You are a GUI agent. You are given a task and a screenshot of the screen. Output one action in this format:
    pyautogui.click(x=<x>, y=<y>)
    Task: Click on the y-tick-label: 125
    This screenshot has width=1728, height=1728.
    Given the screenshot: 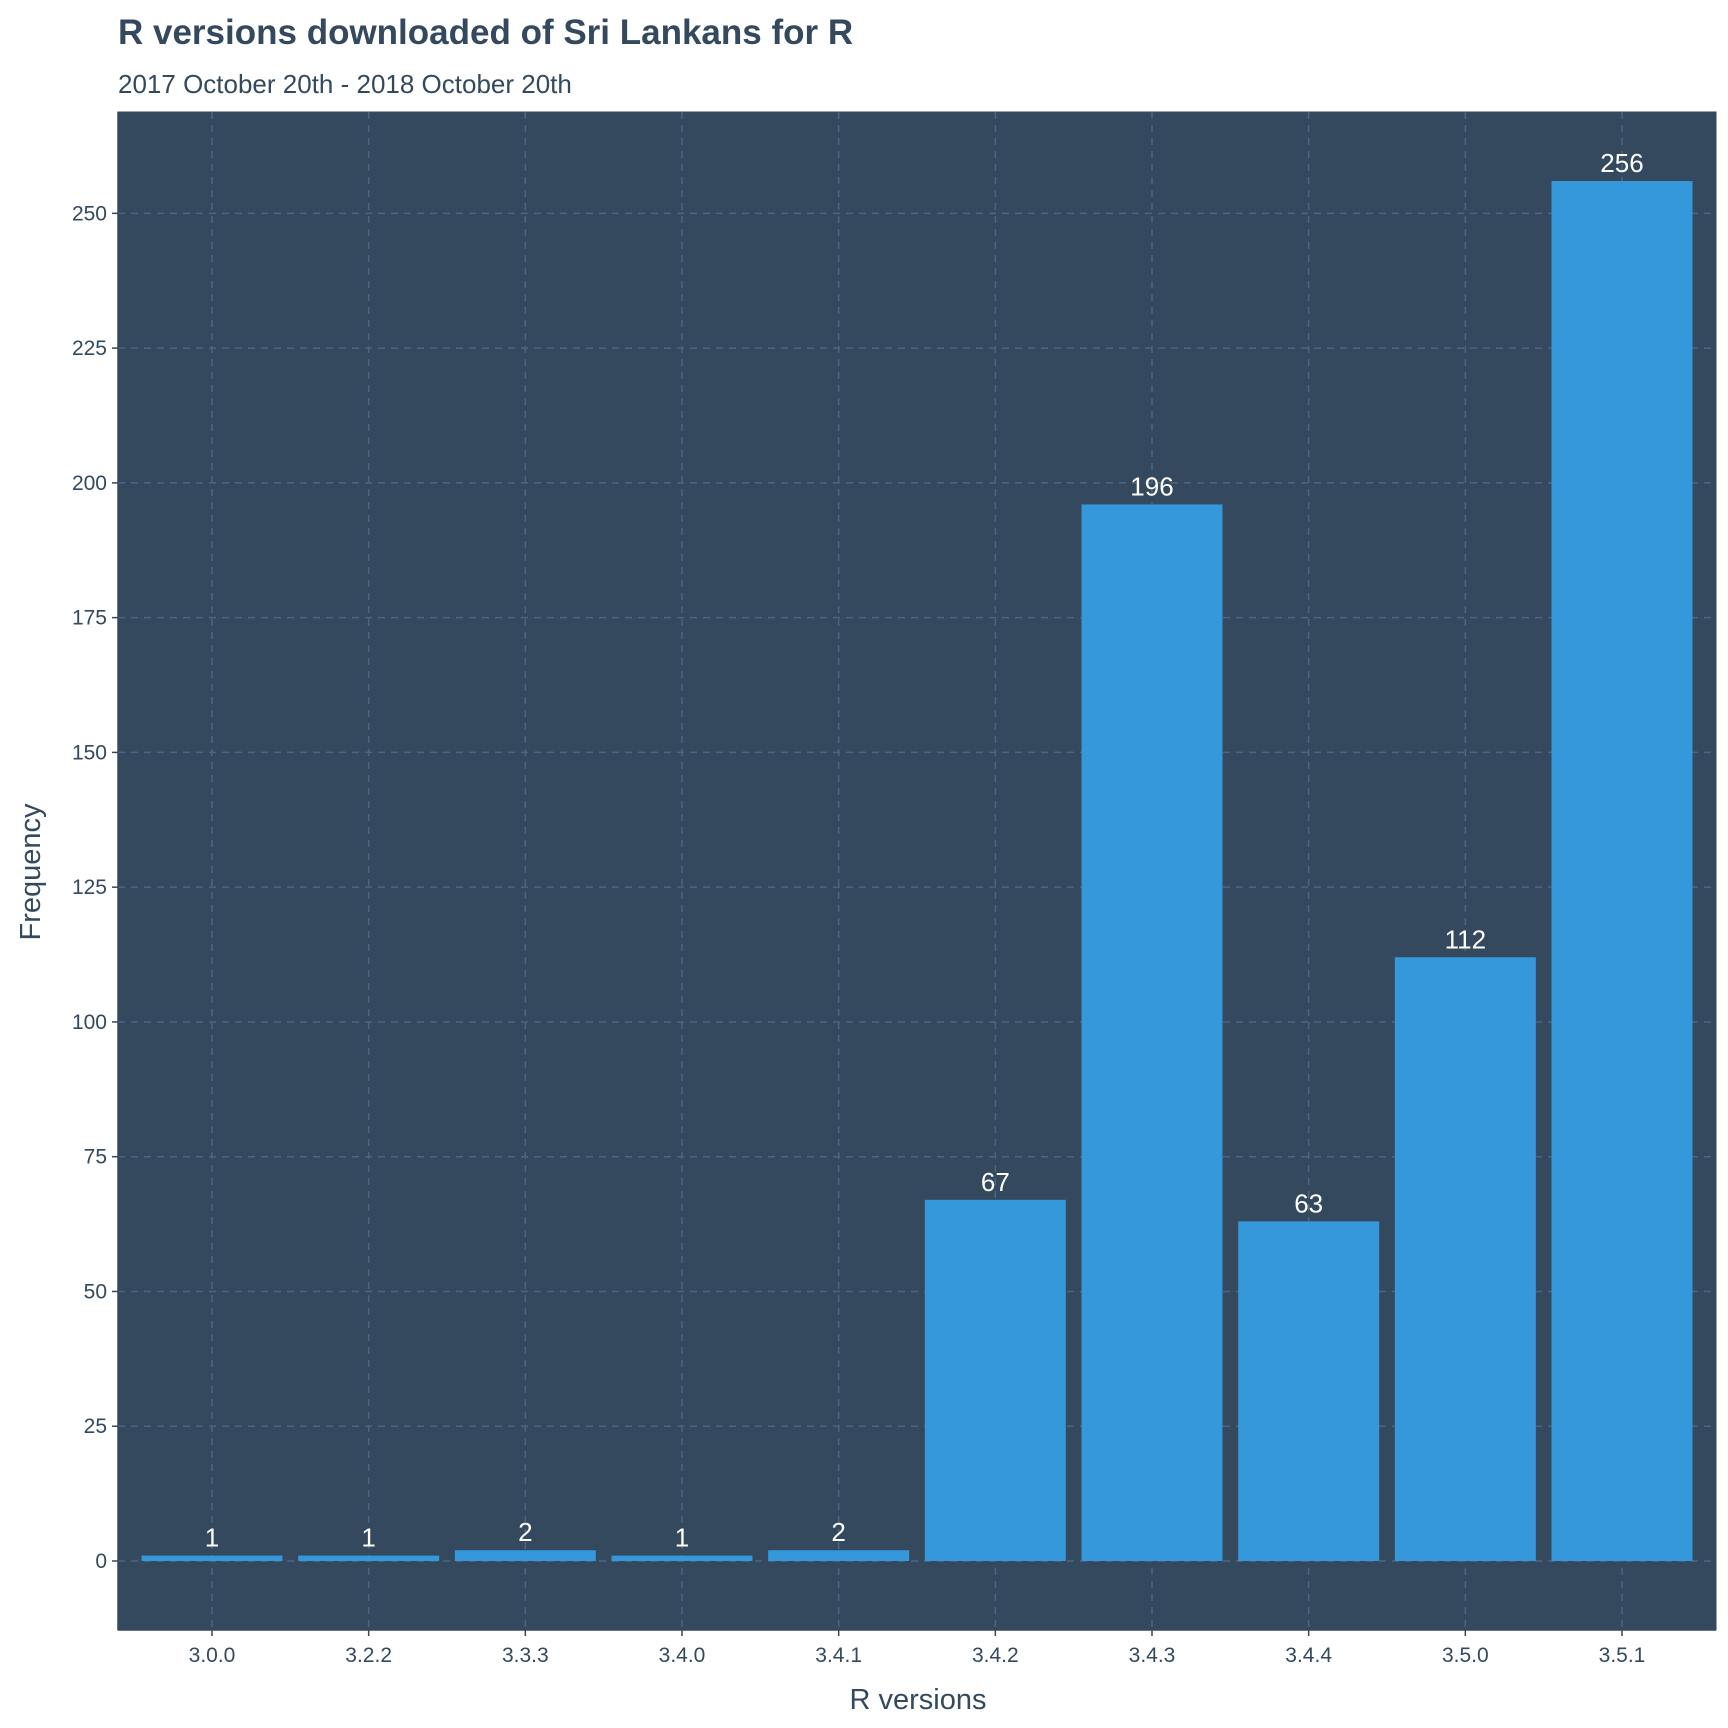 What is the action you would take?
    pyautogui.click(x=89, y=887)
    